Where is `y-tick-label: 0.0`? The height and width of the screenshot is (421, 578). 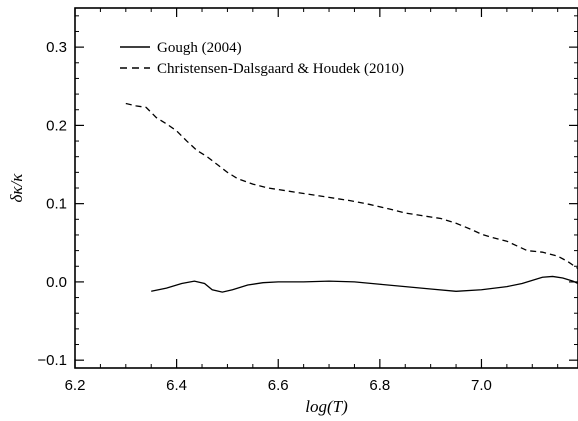
y-tick-label: 0.0 is located at coordinates (56, 282).